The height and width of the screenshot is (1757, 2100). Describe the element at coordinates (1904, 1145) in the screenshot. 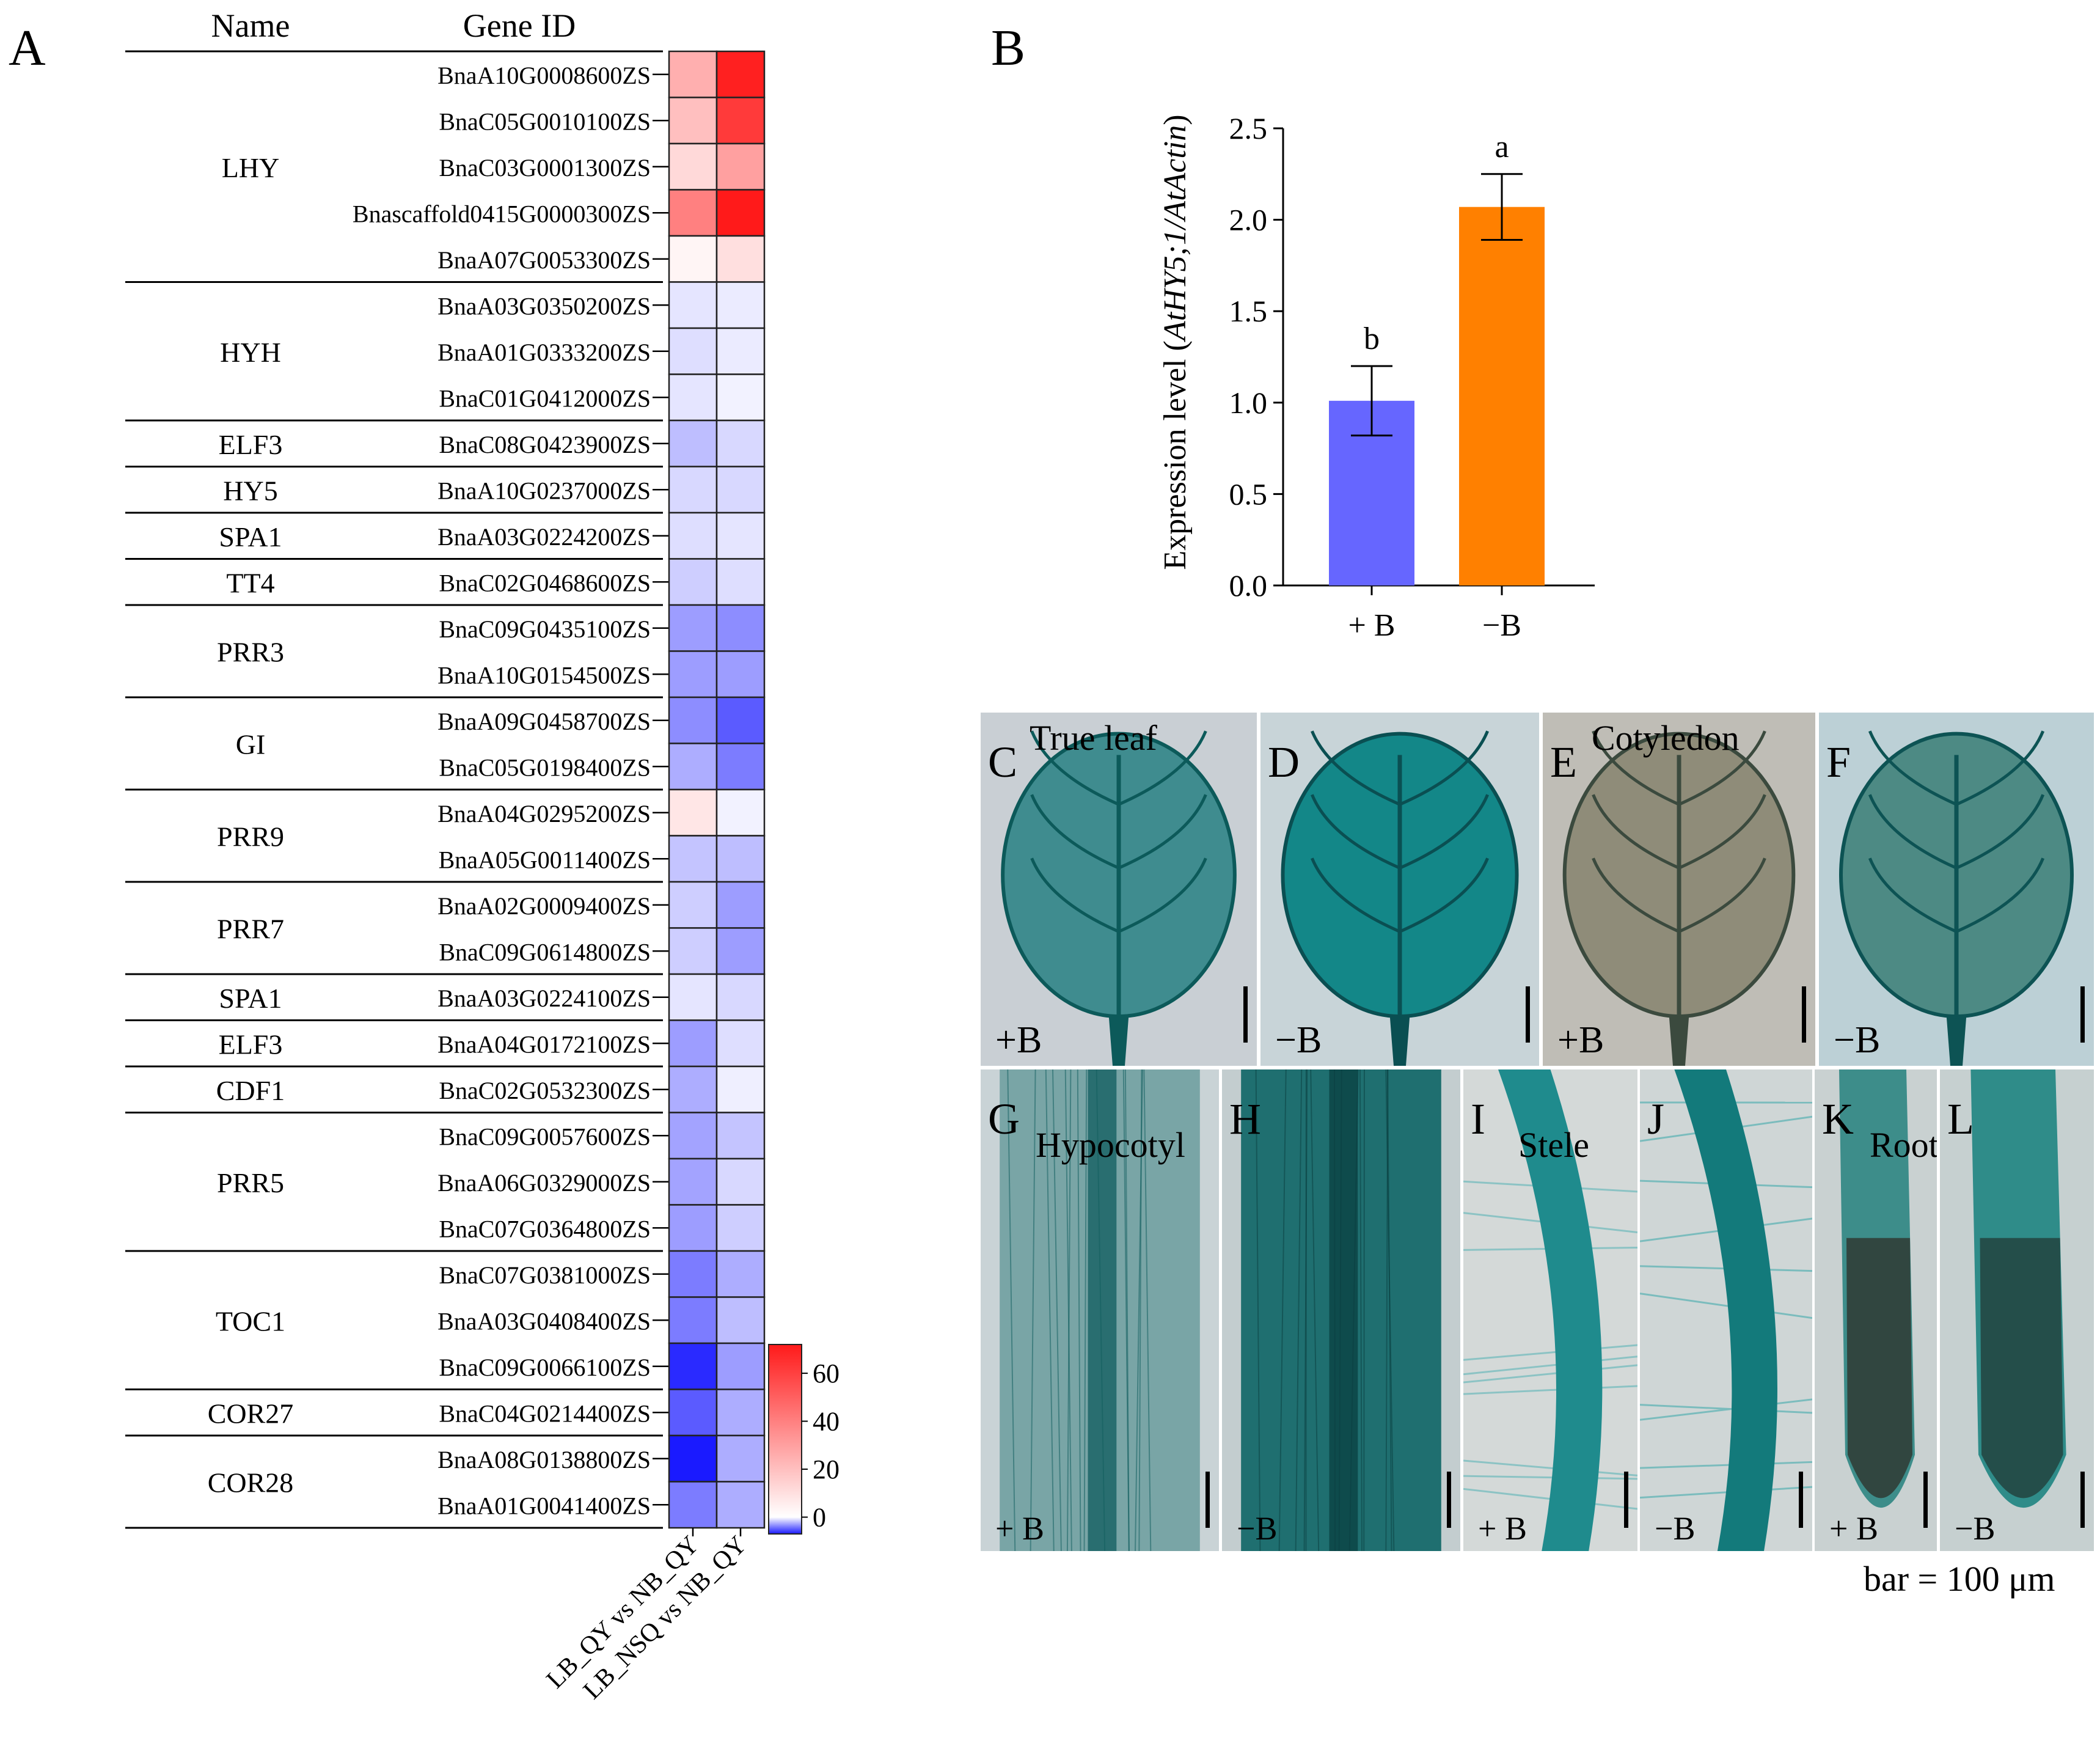

I see `micrograph-title: Root tip` at that location.